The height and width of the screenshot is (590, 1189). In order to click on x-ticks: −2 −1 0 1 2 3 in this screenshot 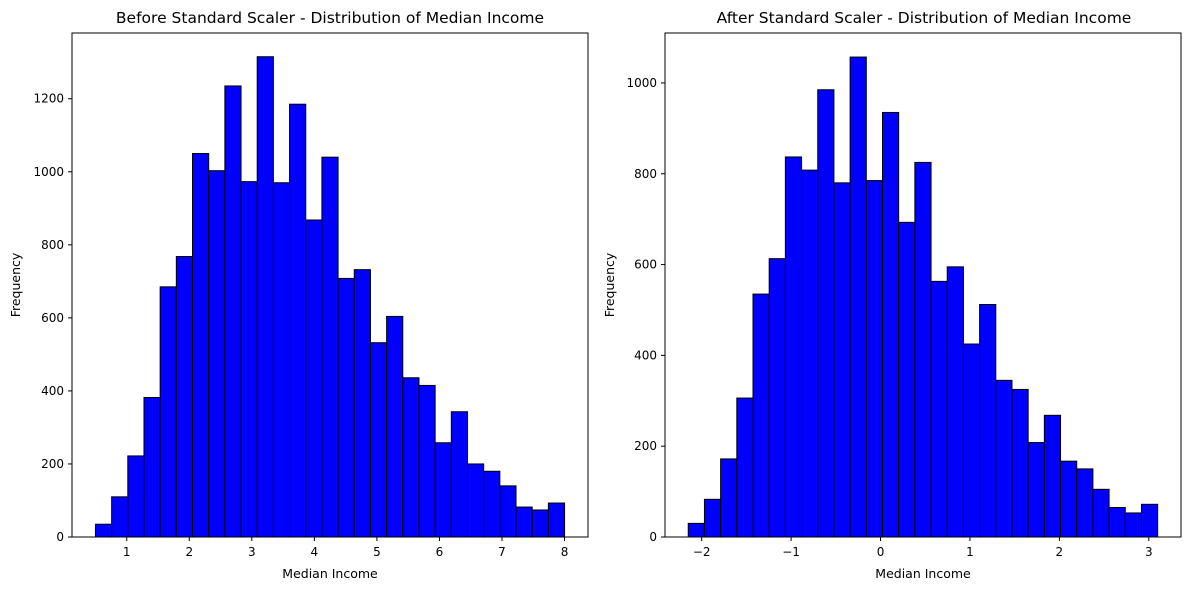, I will do `click(923, 548)`.